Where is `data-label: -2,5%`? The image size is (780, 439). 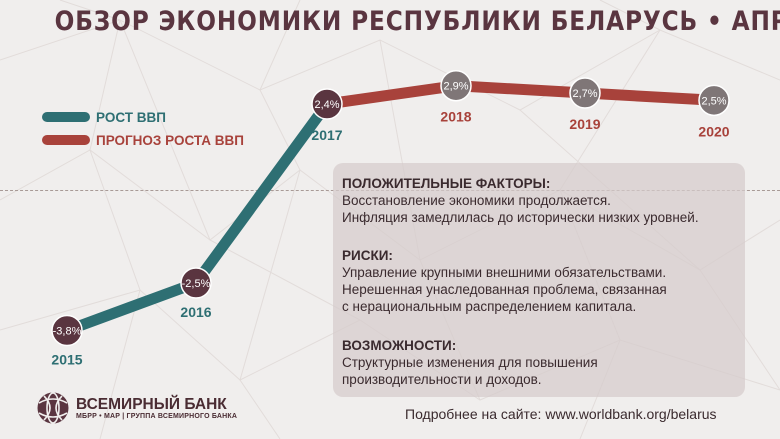
data-label: -2,5% is located at coordinates (196, 284).